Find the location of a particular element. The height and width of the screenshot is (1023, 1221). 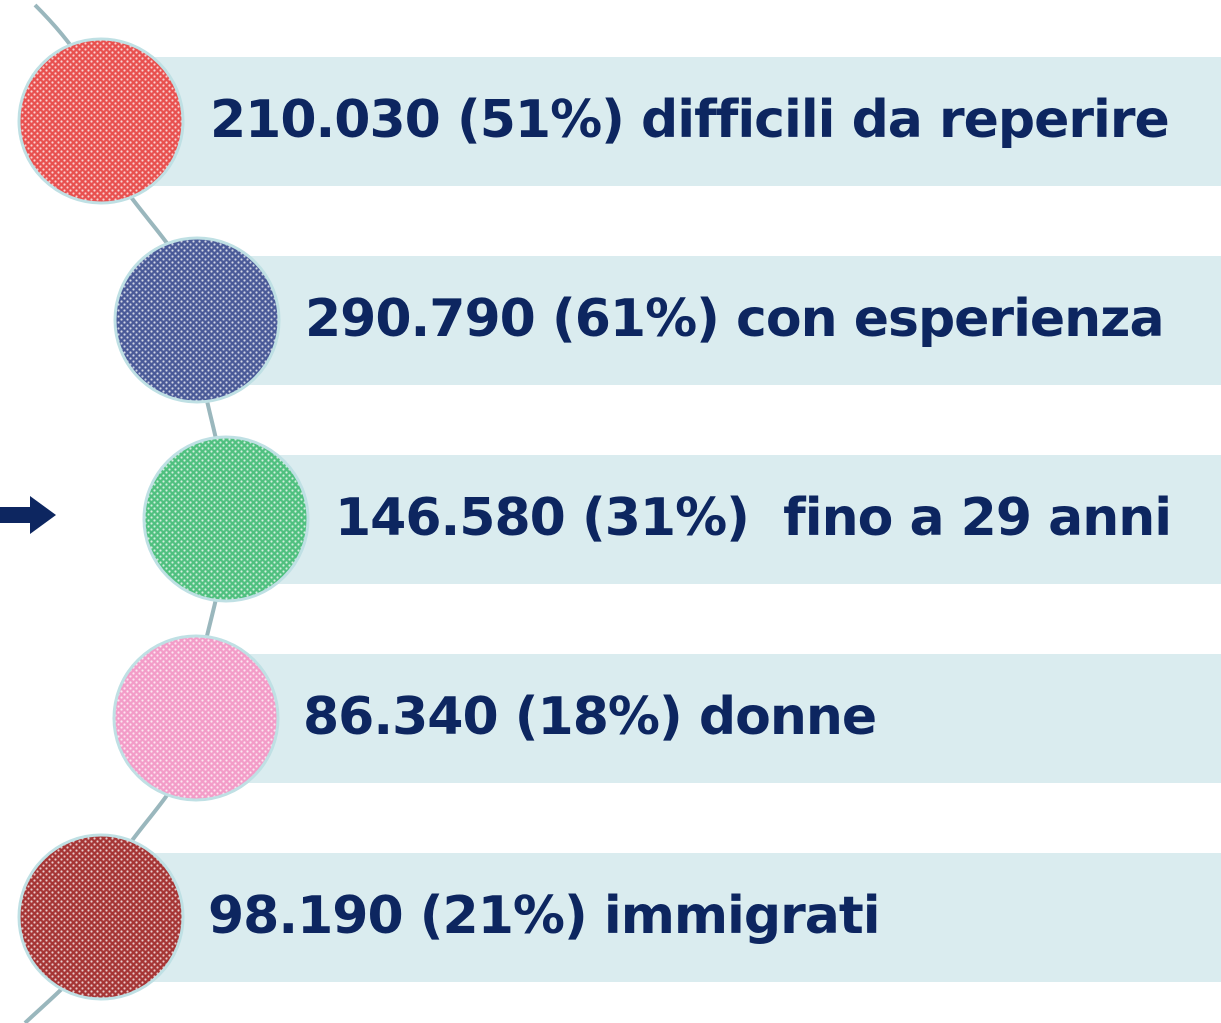

item-label: 86.340 (18%) donne is located at coordinates (589, 717).